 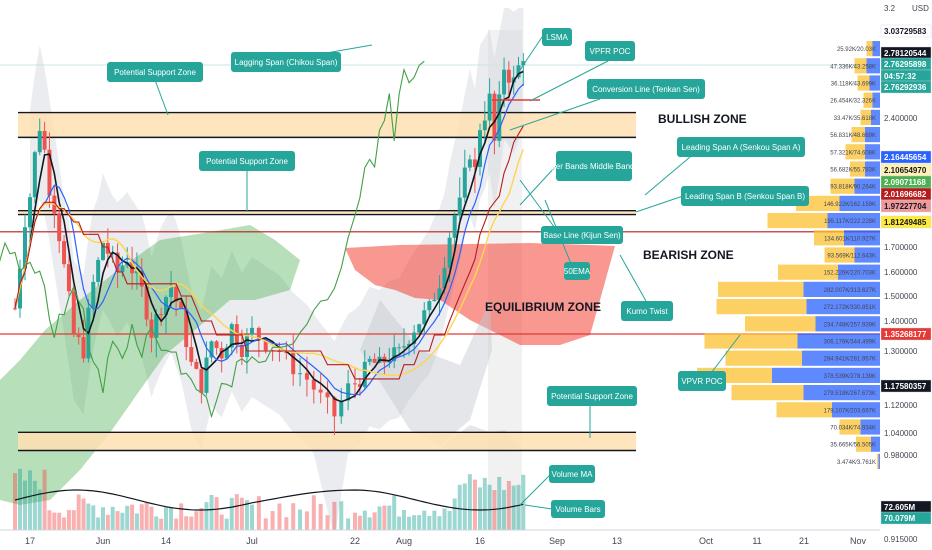 What do you see at coordinates (543, 307) in the screenshot?
I see `zone-label: EQUILIBRIUM ZONE` at bounding box center [543, 307].